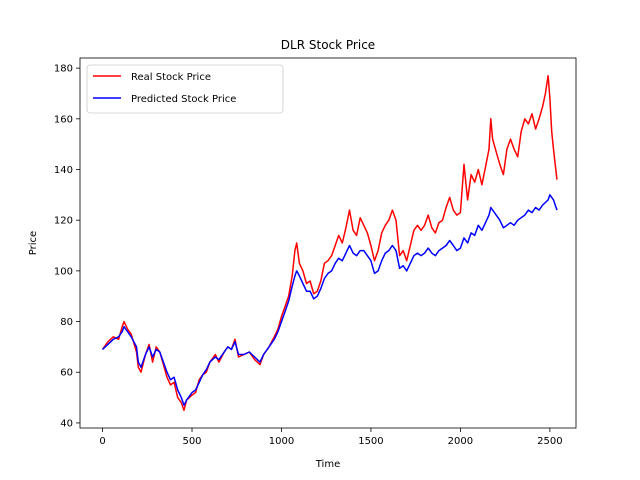 The image size is (640, 480). What do you see at coordinates (63, 271) in the screenshot?
I see `y-tick-label: 100` at bounding box center [63, 271].